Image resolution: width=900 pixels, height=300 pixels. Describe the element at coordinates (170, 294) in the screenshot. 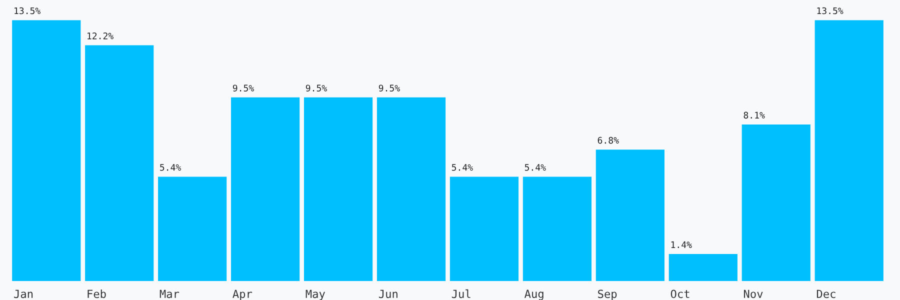

I see `x-tick-label: Mar` at that location.